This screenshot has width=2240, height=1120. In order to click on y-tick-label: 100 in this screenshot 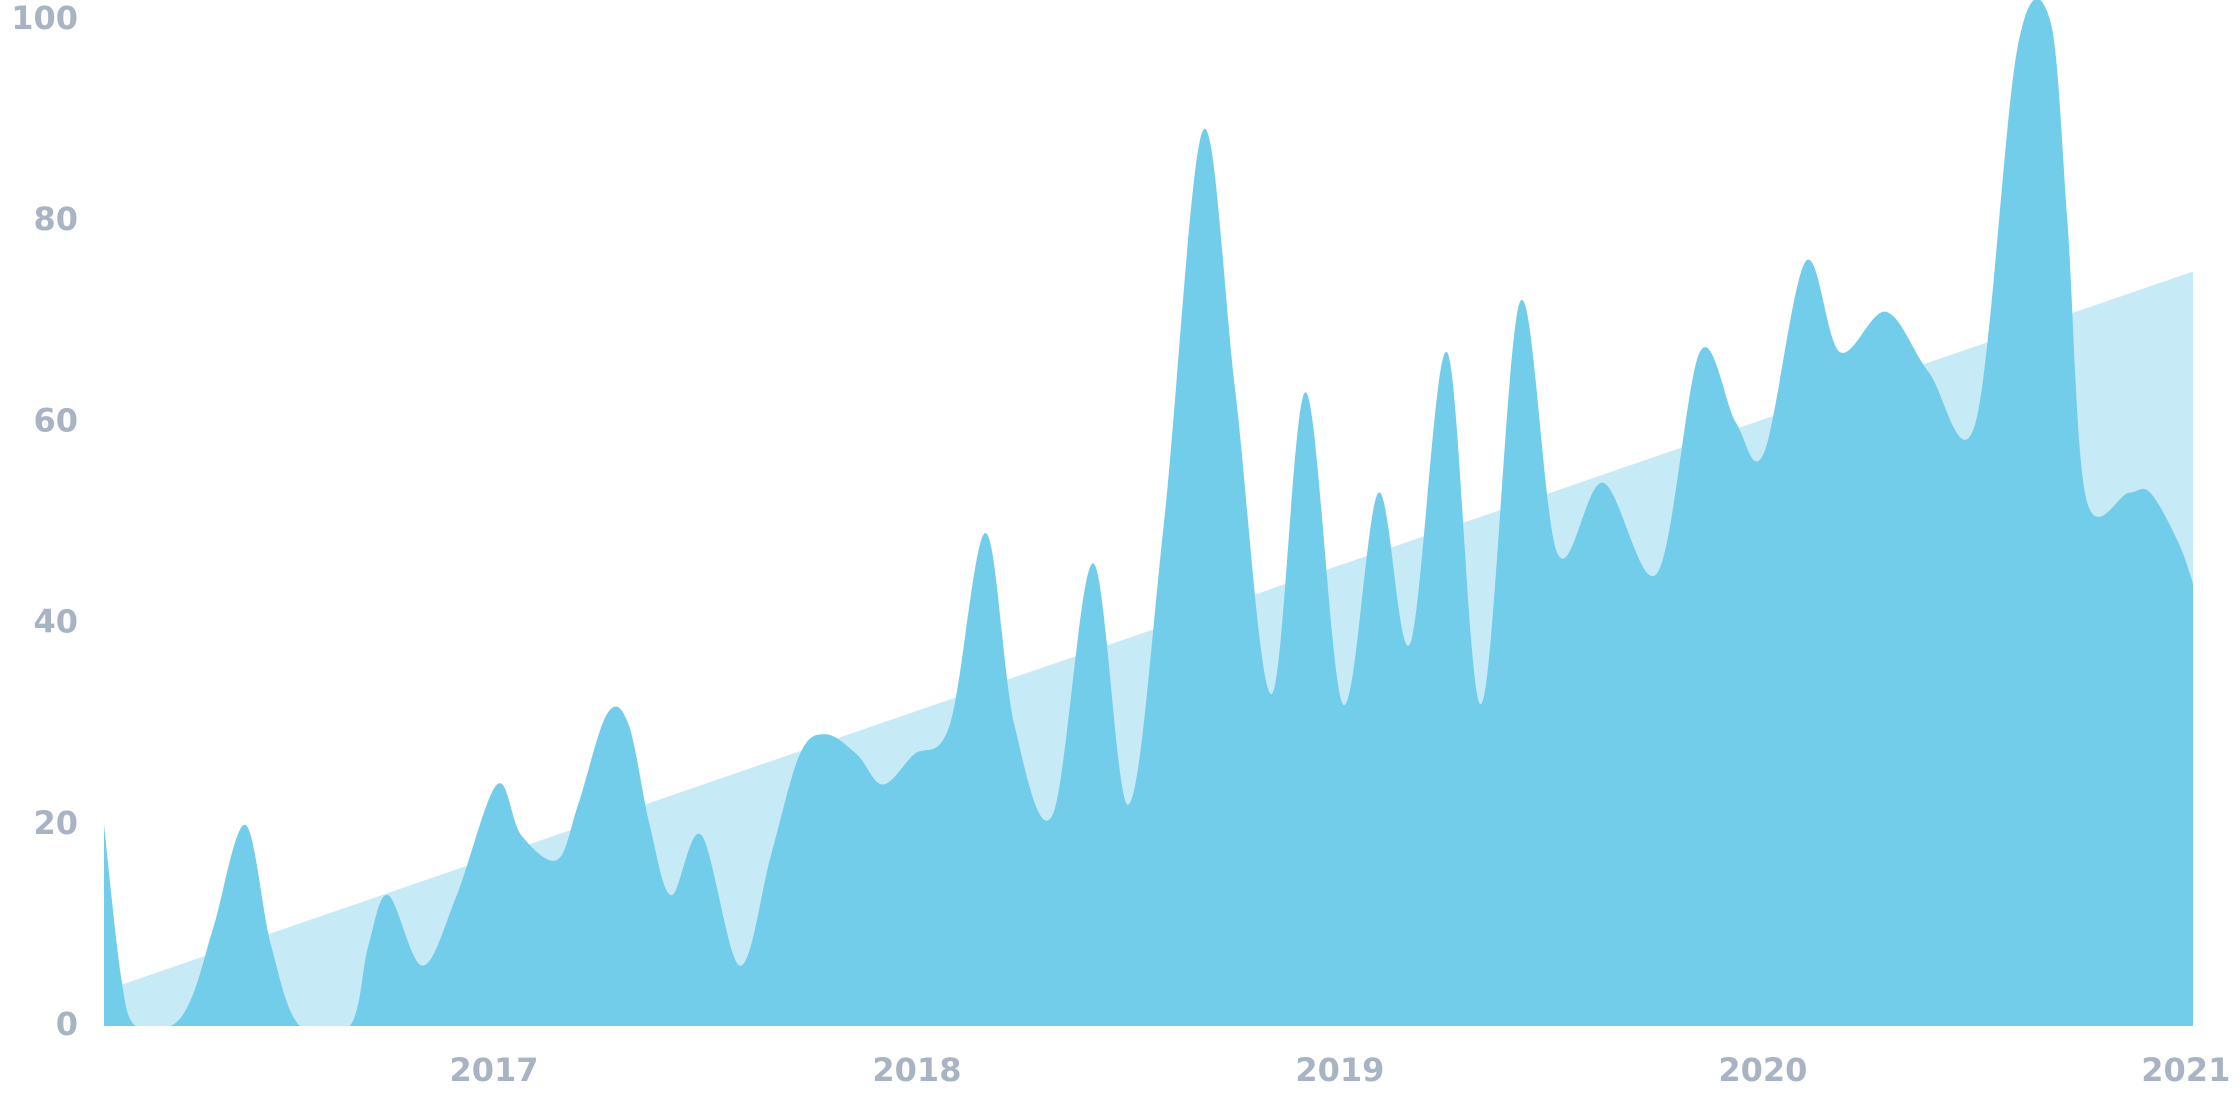, I will do `click(44, 18)`.